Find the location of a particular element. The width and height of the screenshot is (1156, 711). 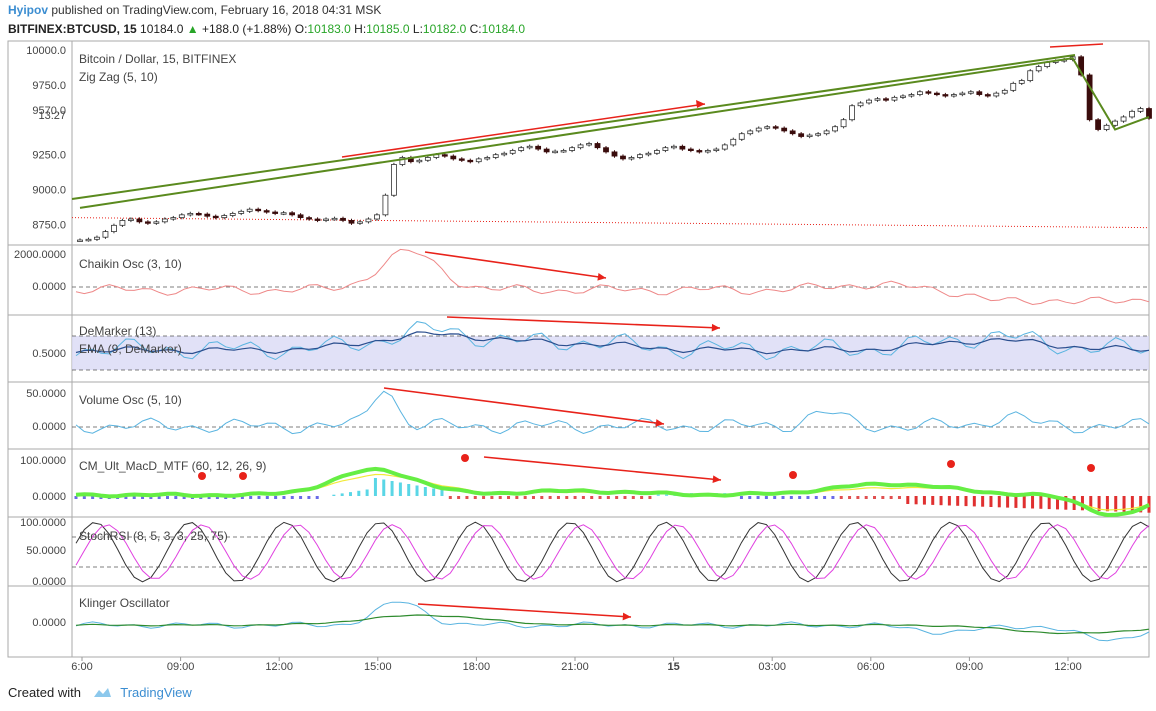

macd-arrow is located at coordinates (602, 468).